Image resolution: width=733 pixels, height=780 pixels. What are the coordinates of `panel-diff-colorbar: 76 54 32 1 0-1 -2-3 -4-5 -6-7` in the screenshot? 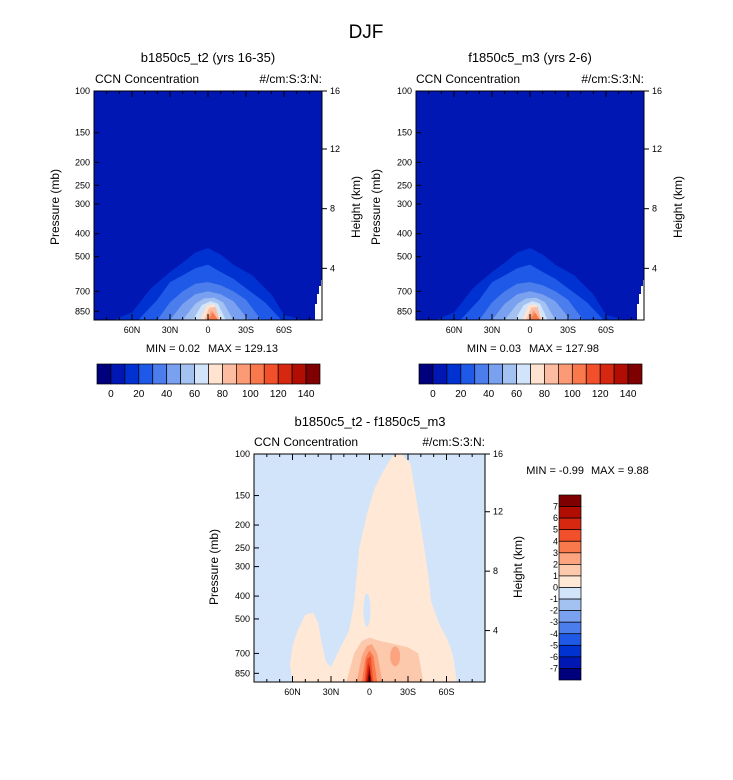 It's located at (566, 587).